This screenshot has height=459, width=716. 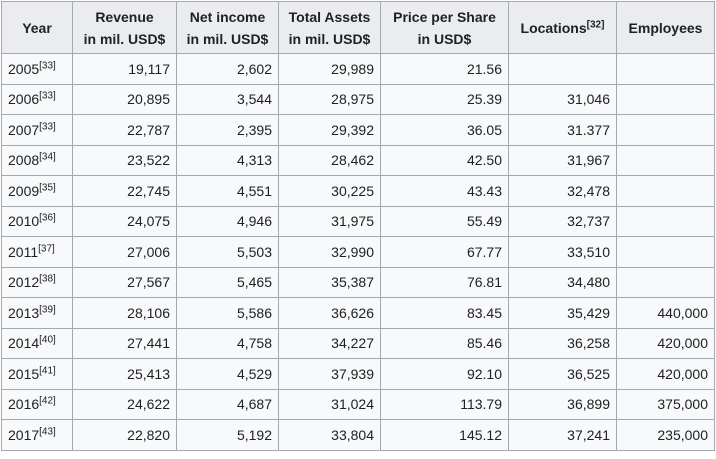 I want to click on total-assets-cell: 34,227, so click(x=329, y=343).